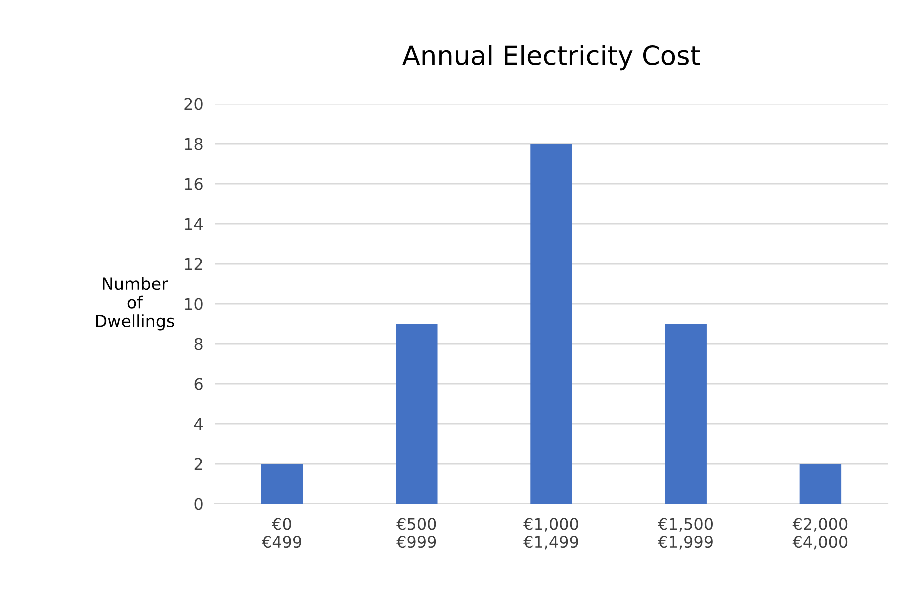 The height and width of the screenshot is (590, 924). Describe the element at coordinates (198, 464) in the screenshot. I see `y-tick-label: 2` at that location.